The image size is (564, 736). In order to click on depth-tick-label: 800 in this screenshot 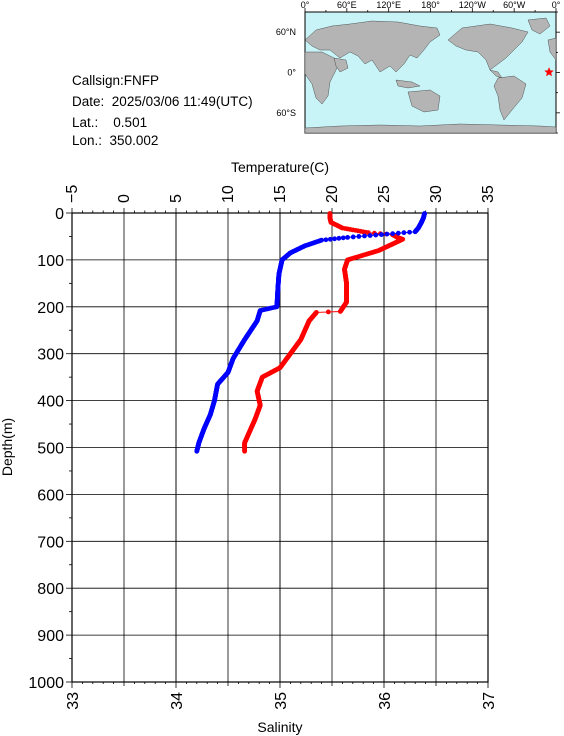, I will do `click(50, 589)`.